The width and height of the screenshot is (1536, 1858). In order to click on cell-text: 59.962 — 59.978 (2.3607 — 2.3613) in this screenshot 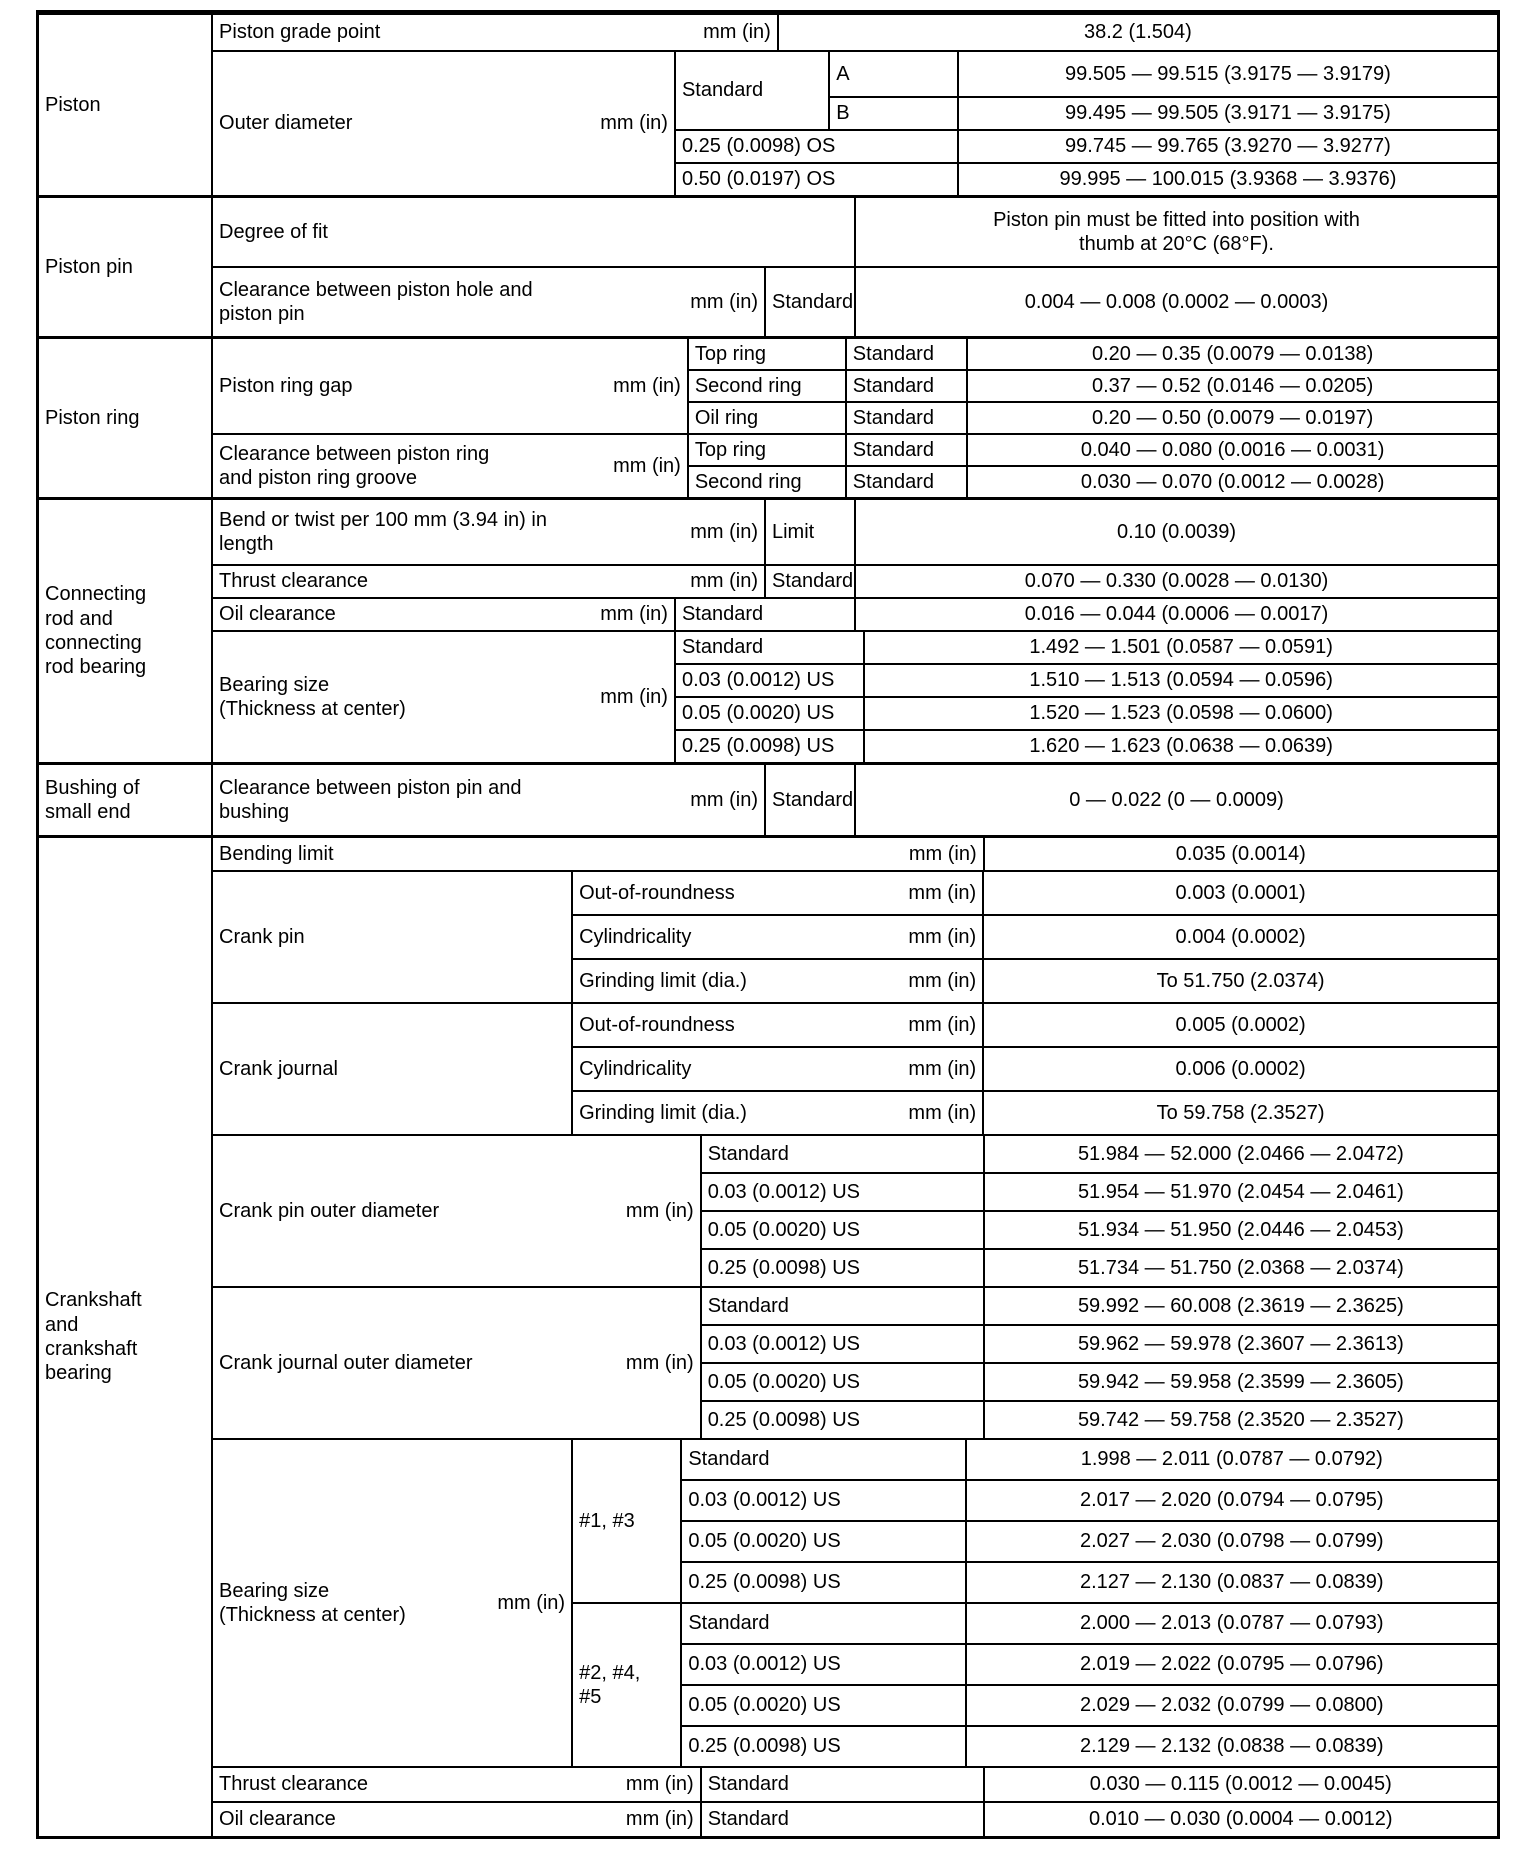, I will do `click(1240, 1343)`.